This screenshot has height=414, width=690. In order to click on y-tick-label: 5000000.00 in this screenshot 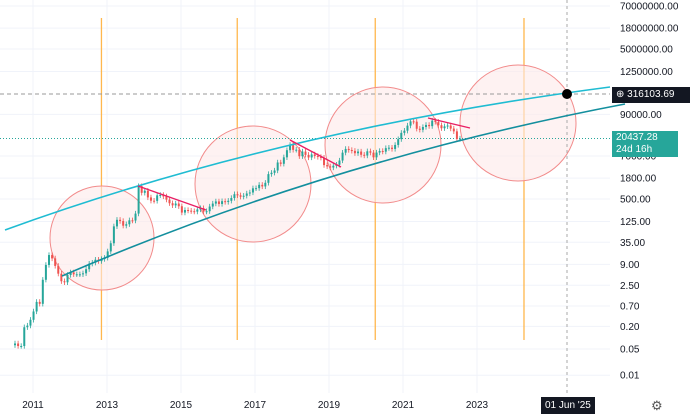, I will do `click(646, 49)`.